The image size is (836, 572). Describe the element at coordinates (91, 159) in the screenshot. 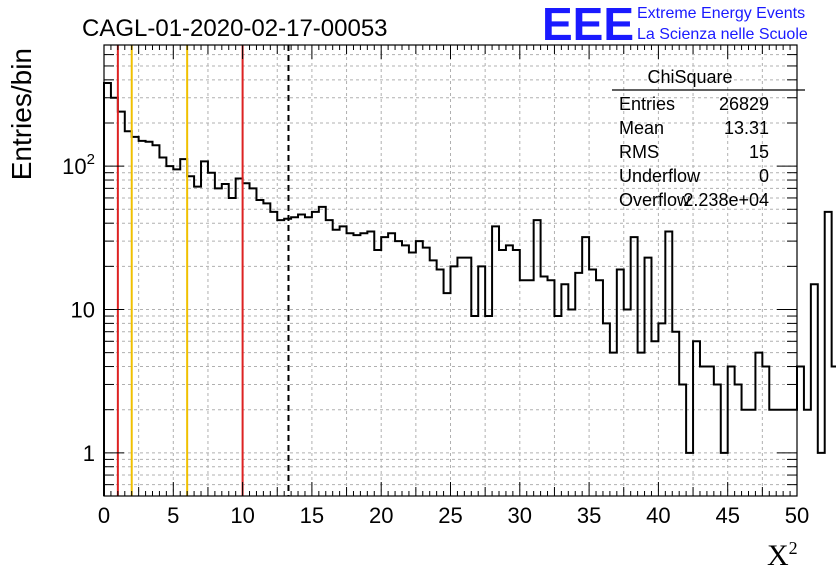

I see `y-tick-exp: 2` at that location.